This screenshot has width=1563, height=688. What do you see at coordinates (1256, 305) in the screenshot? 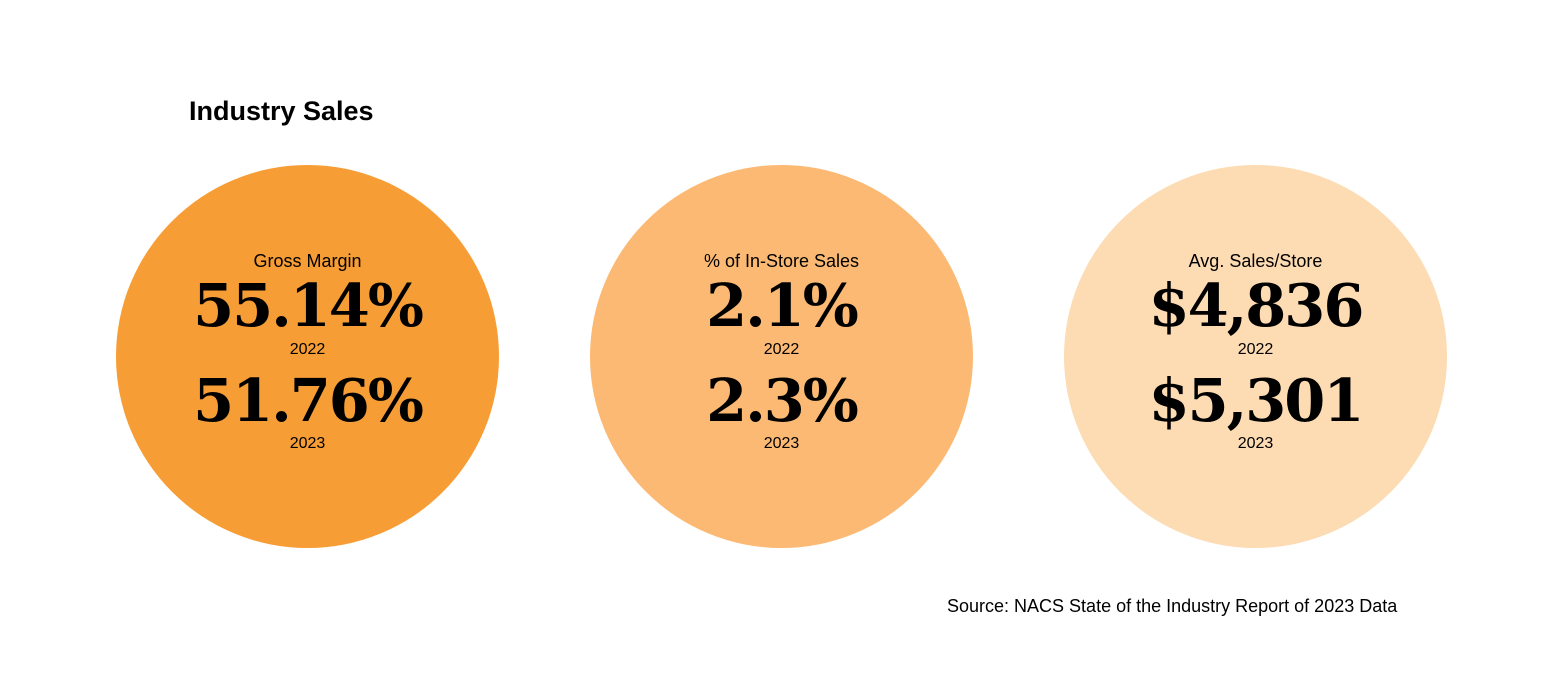
I see `stat-value-2022: $4,836` at bounding box center [1256, 305].